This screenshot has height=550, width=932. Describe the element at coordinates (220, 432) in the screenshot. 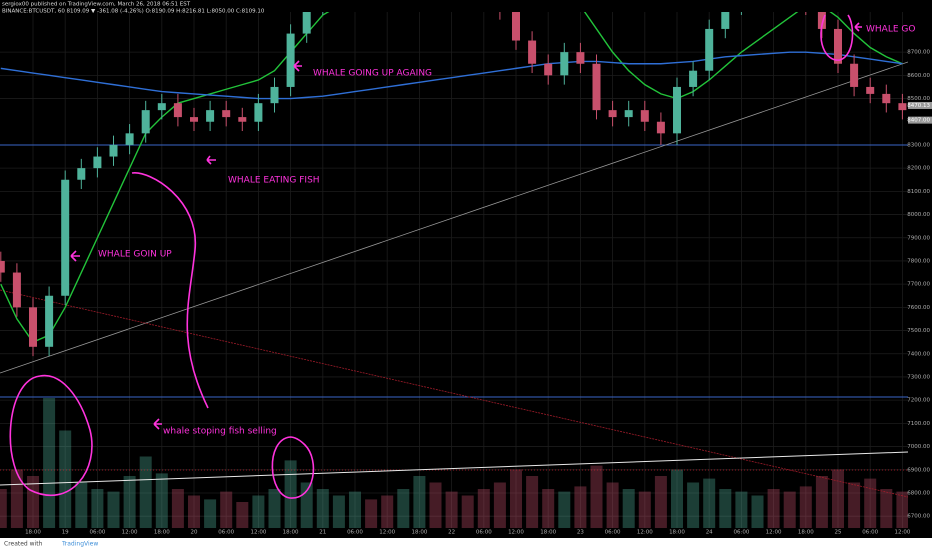

I see `annotation: whale stoping fish selling` at that location.